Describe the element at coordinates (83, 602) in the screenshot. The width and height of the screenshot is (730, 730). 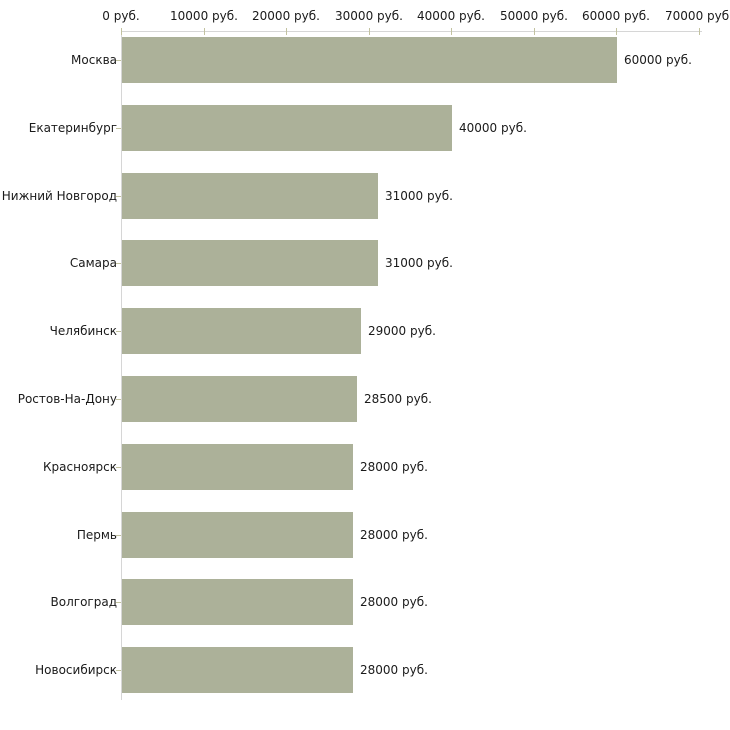
I see `category-label: Волгоград` at that location.